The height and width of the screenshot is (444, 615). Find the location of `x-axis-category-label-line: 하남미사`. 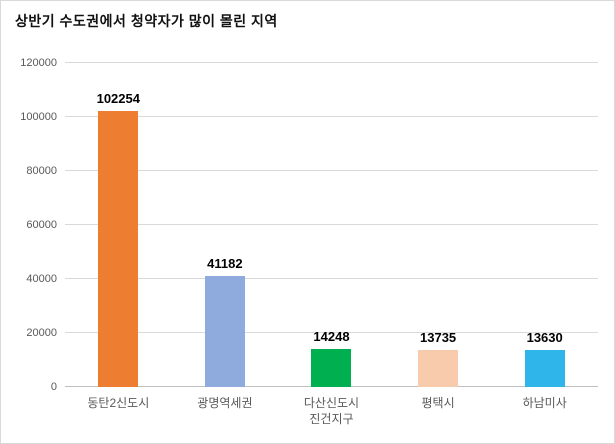

x-axis-category-label-line: 하남미사 is located at coordinates (544, 403).